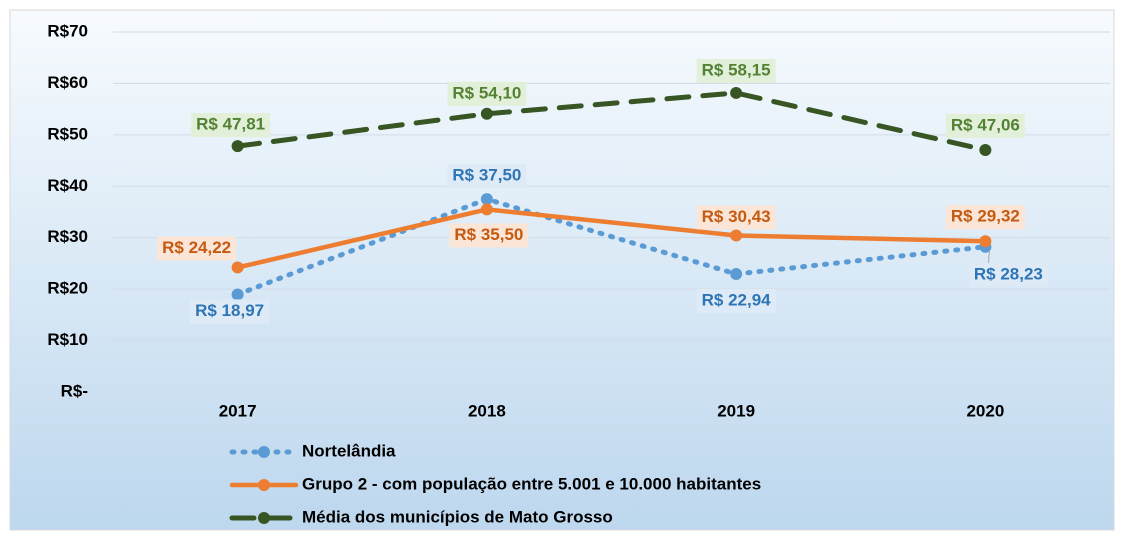 The height and width of the screenshot is (537, 1124). I want to click on data-label: R$ 35,50, so click(489, 235).